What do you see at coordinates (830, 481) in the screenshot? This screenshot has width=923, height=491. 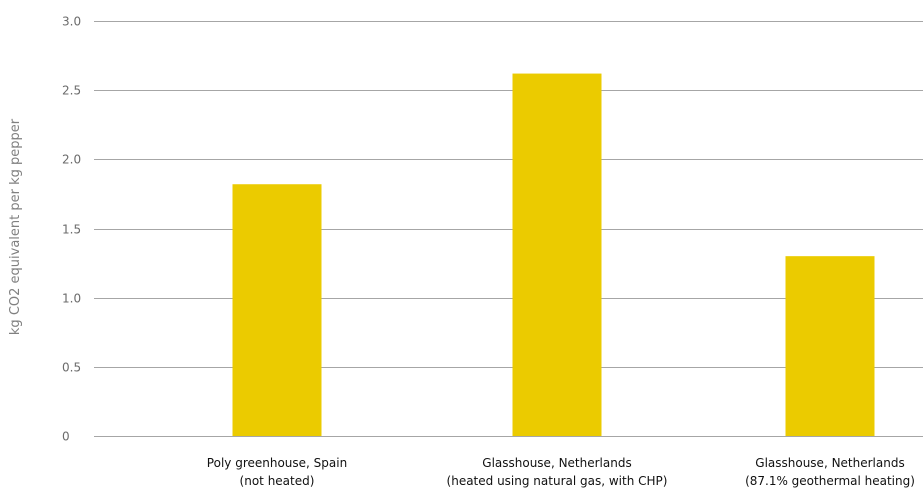 I see `category-label-line2: (87.1% geothermal heating)` at bounding box center [830, 481].